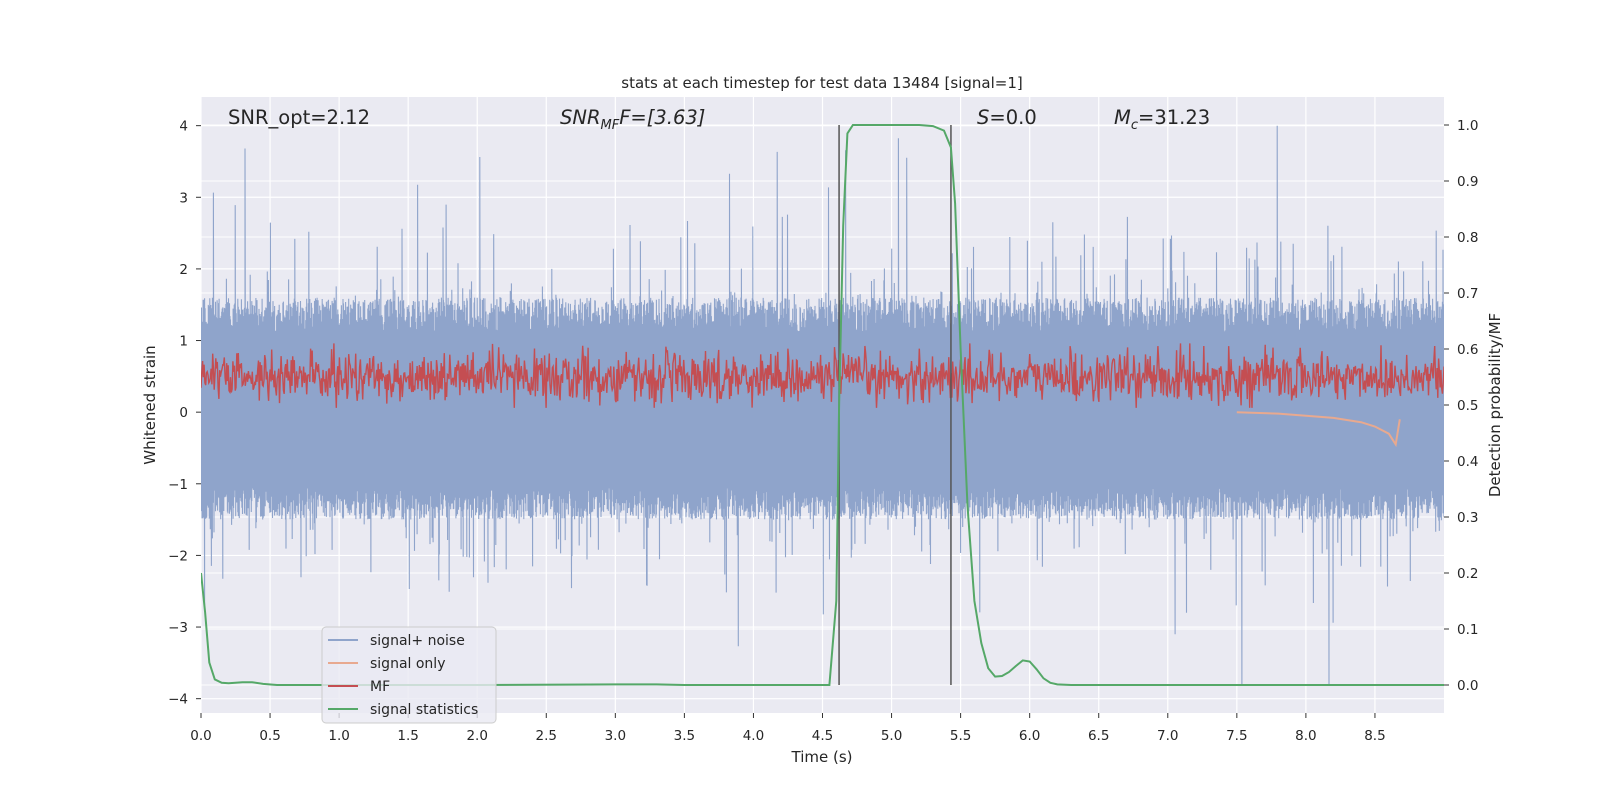  Describe the element at coordinates (407, 664) in the screenshot. I see `legend-label-signal-only: signal only` at that location.